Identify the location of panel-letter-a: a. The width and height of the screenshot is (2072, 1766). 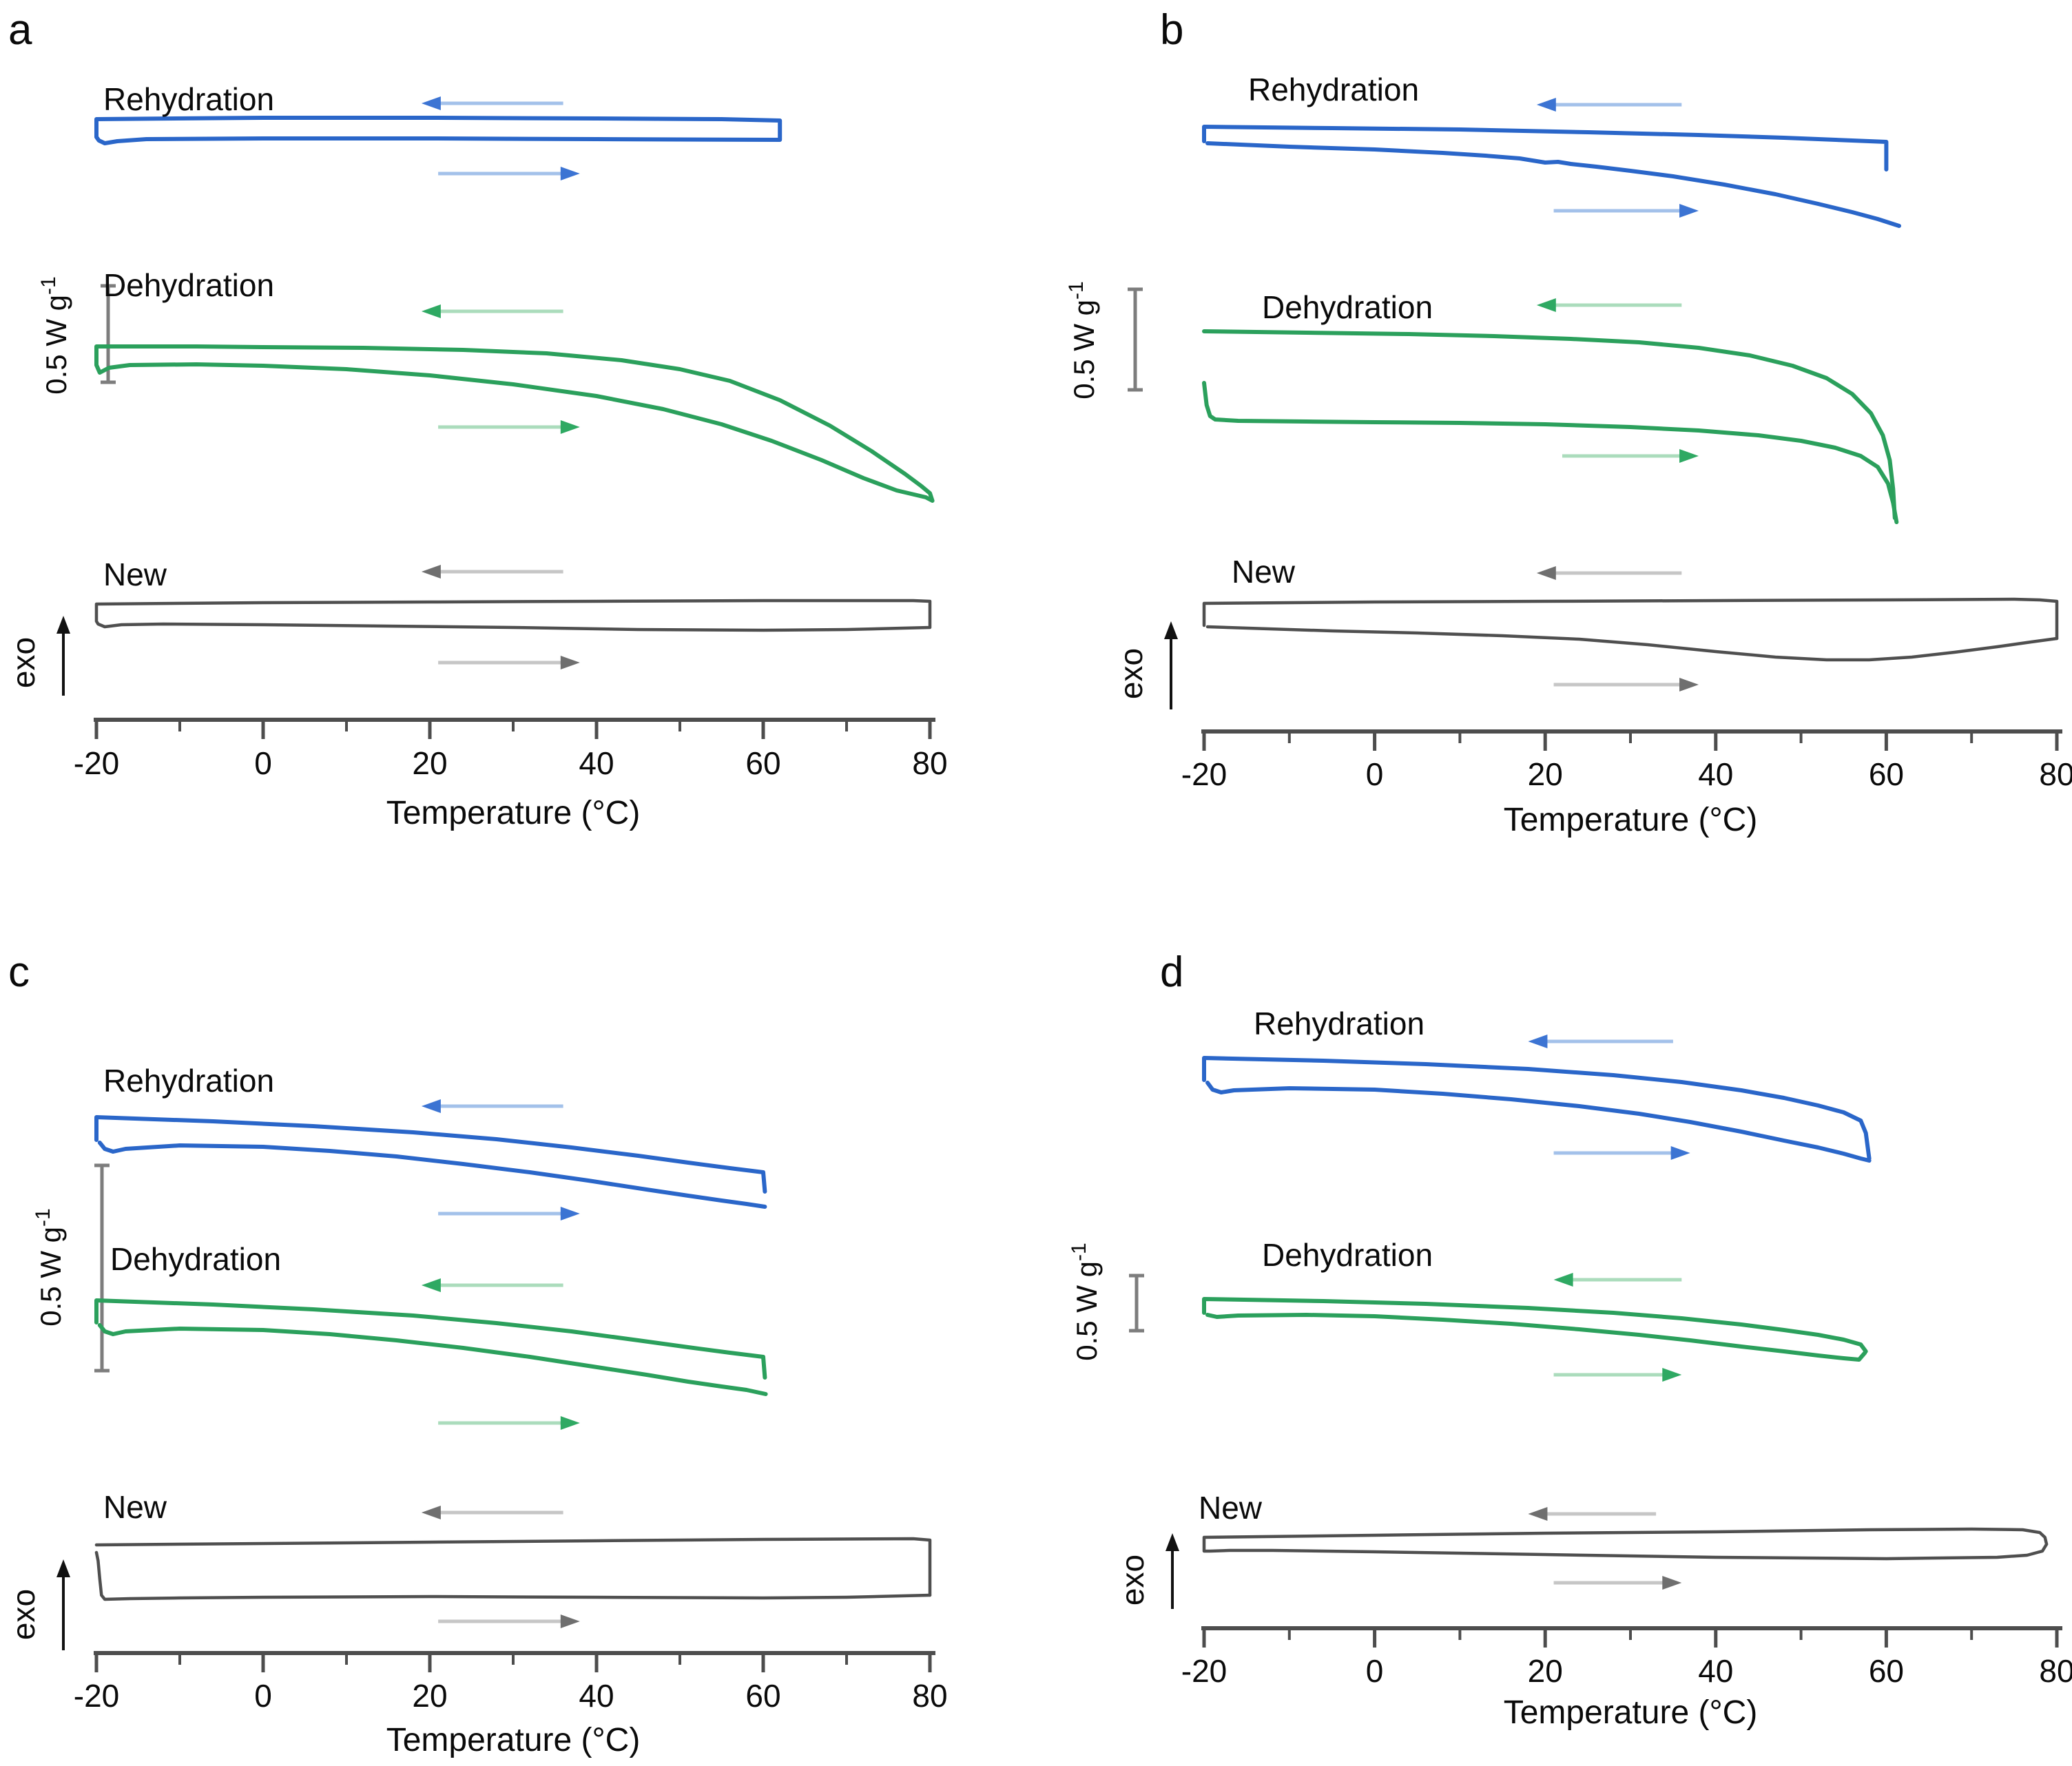
(20, 30).